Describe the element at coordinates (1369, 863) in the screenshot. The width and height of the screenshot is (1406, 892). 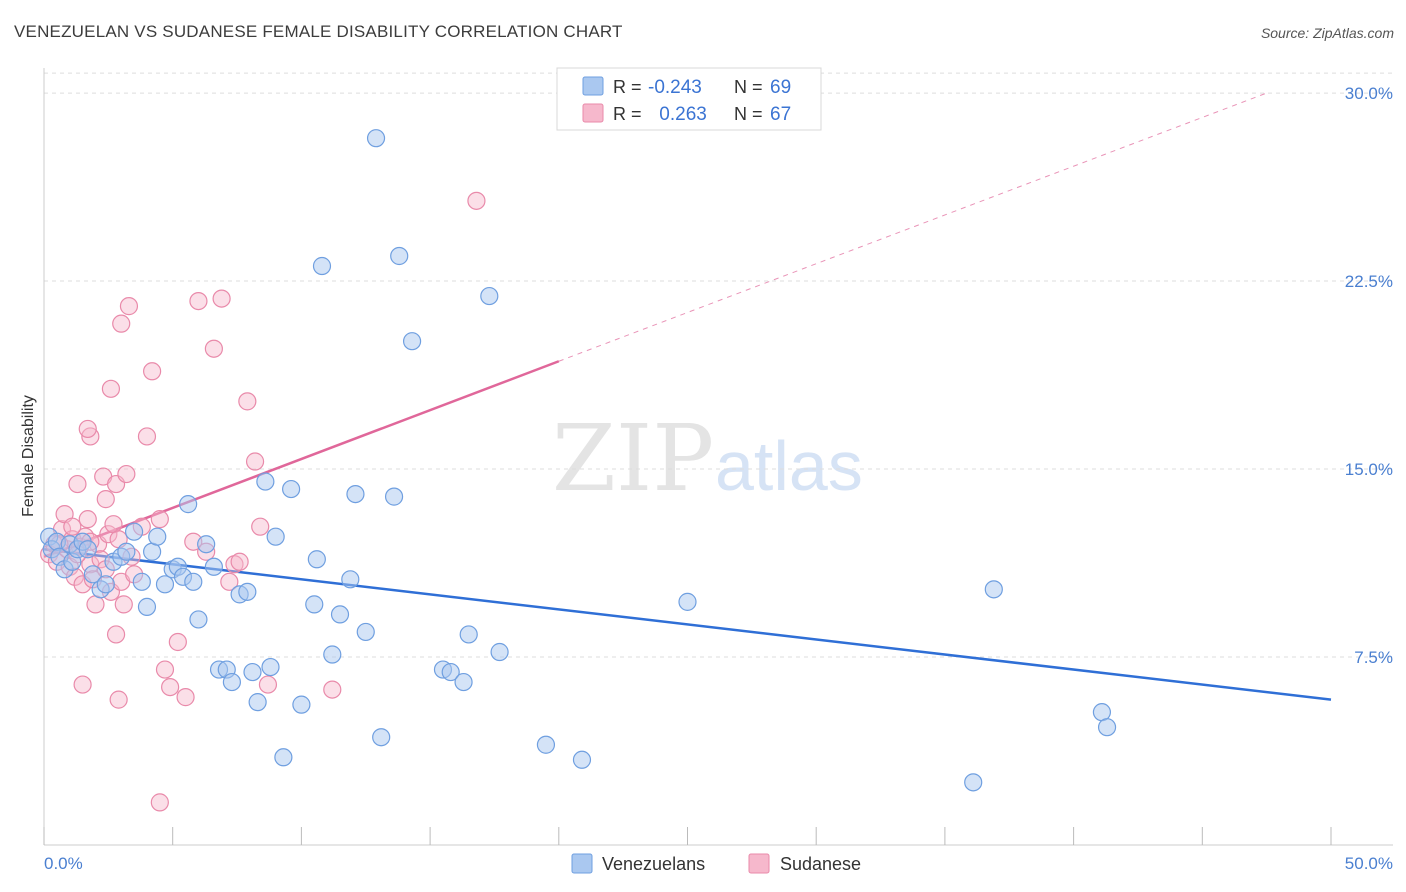
I see `x-tick-max: 50.0%` at that location.